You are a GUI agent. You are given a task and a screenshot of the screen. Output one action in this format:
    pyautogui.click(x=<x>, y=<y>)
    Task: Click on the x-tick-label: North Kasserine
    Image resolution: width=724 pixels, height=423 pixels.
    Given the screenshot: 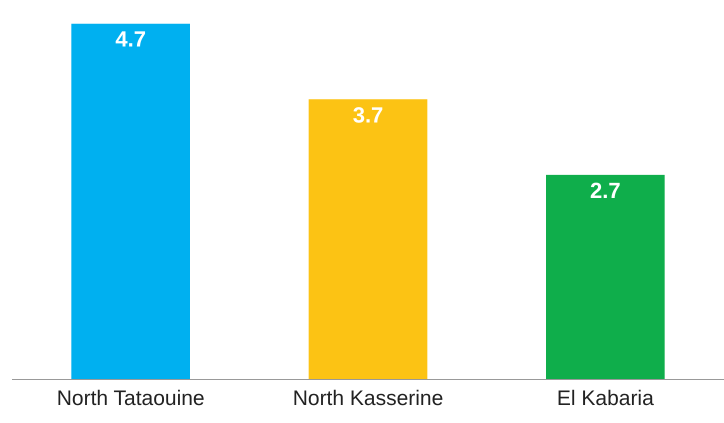 What is the action you would take?
    pyautogui.click(x=368, y=398)
    